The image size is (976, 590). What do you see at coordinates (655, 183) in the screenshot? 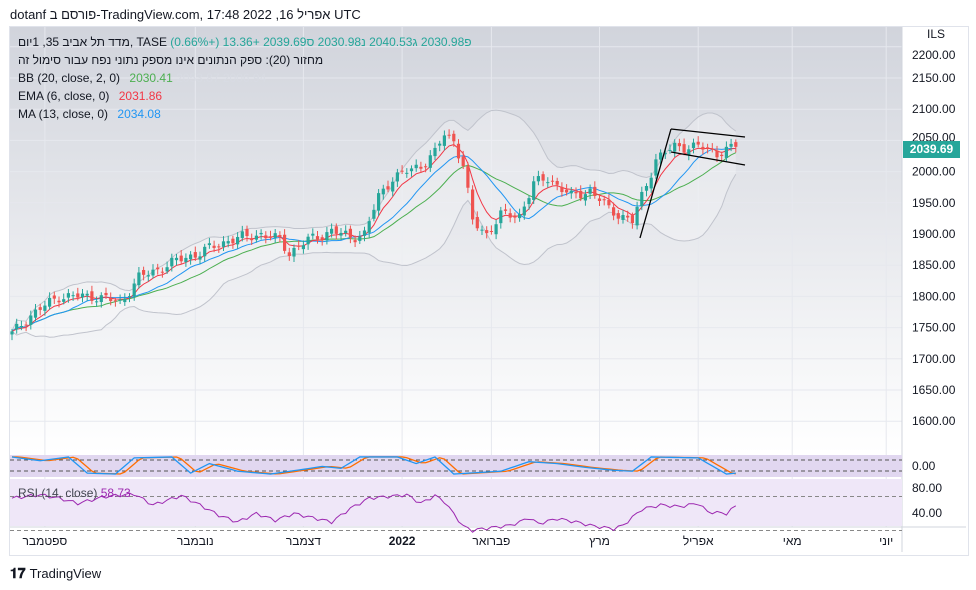
I see `trend-line` at bounding box center [655, 183].